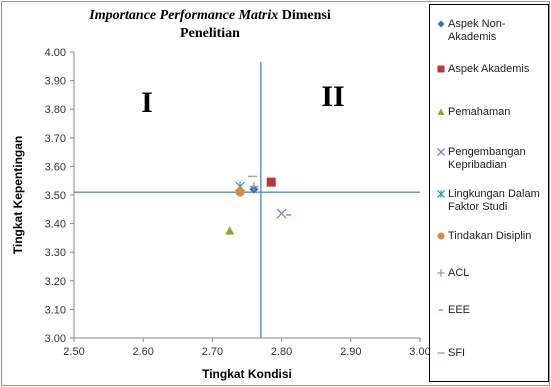 This screenshot has height=387, width=551. I want to click on chart-title-plain: Dimensi, so click(306, 15).